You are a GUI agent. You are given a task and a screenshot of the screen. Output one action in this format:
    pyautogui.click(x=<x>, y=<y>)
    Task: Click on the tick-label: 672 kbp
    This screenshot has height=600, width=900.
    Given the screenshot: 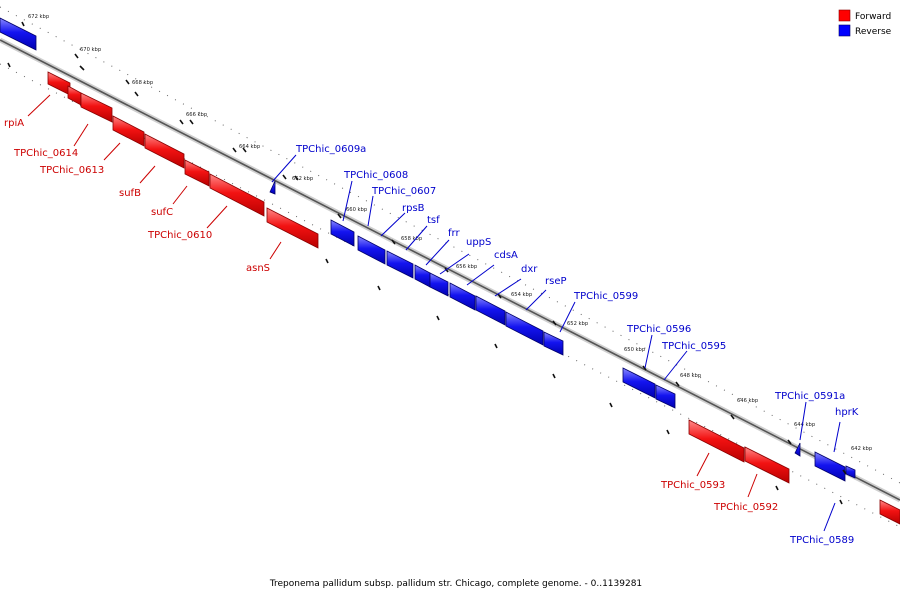 What is the action you would take?
    pyautogui.click(x=39, y=17)
    